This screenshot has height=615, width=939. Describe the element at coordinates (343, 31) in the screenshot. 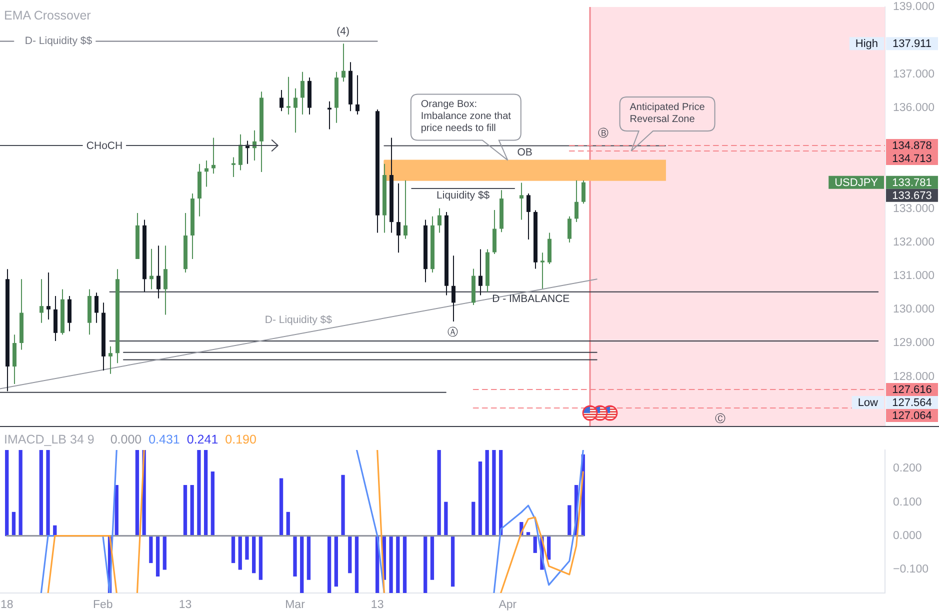

I see `annotation: (4)` at that location.